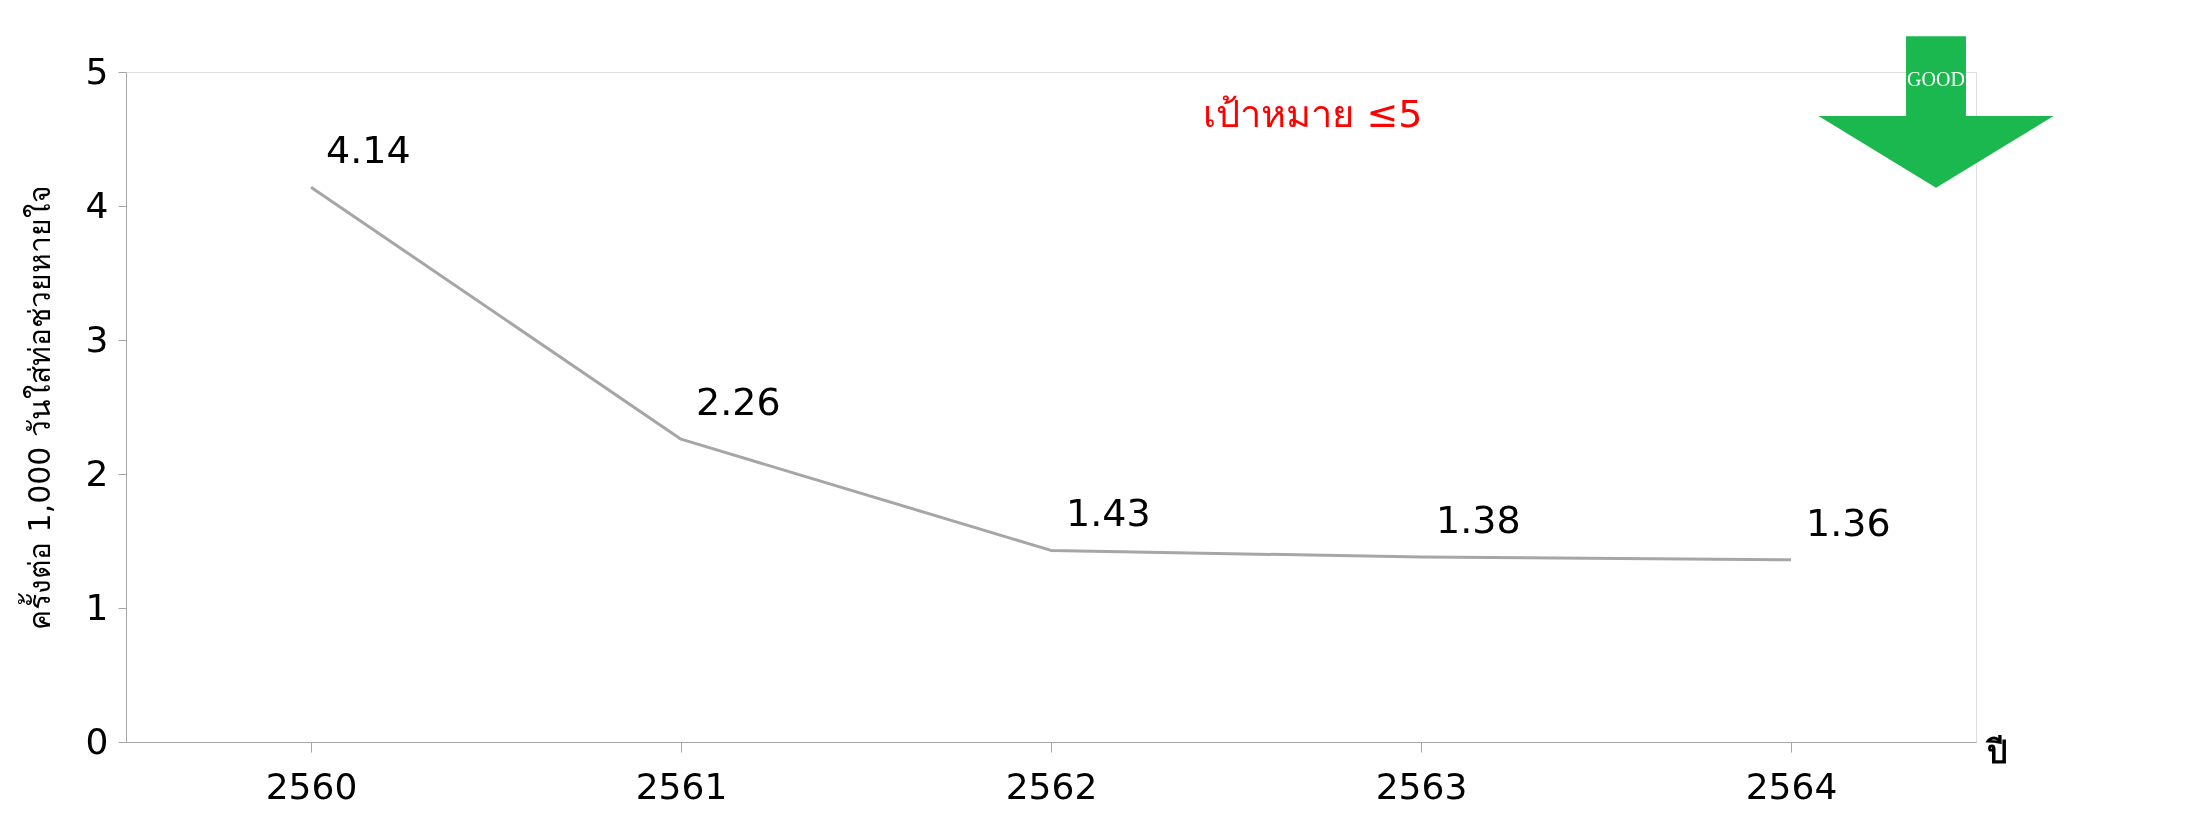 The image size is (2192, 832). I want to click on y-tick-label: 3, so click(97, 339).